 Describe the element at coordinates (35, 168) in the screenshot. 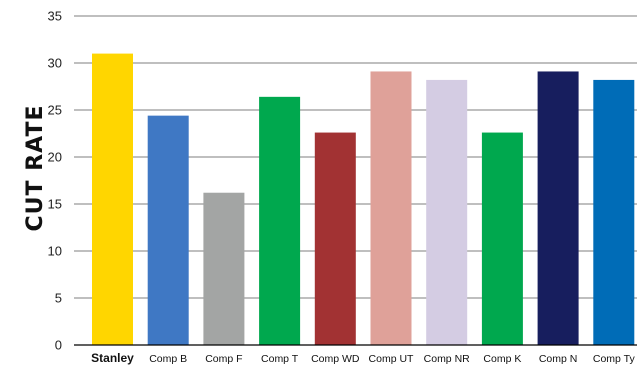

I see `y-axis-label: CUT RATE` at that location.